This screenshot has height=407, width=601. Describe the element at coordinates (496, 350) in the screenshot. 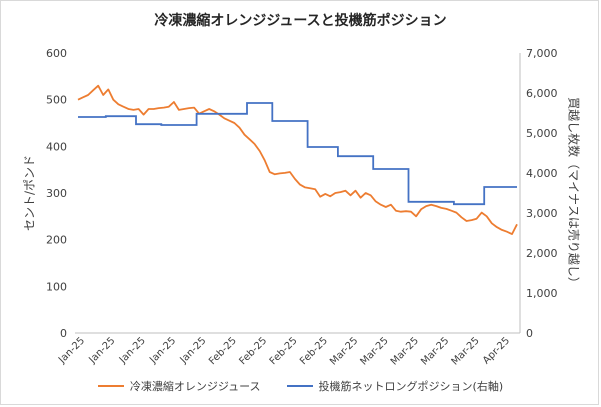

I see `x-tick-label: Apr-25` at that location.